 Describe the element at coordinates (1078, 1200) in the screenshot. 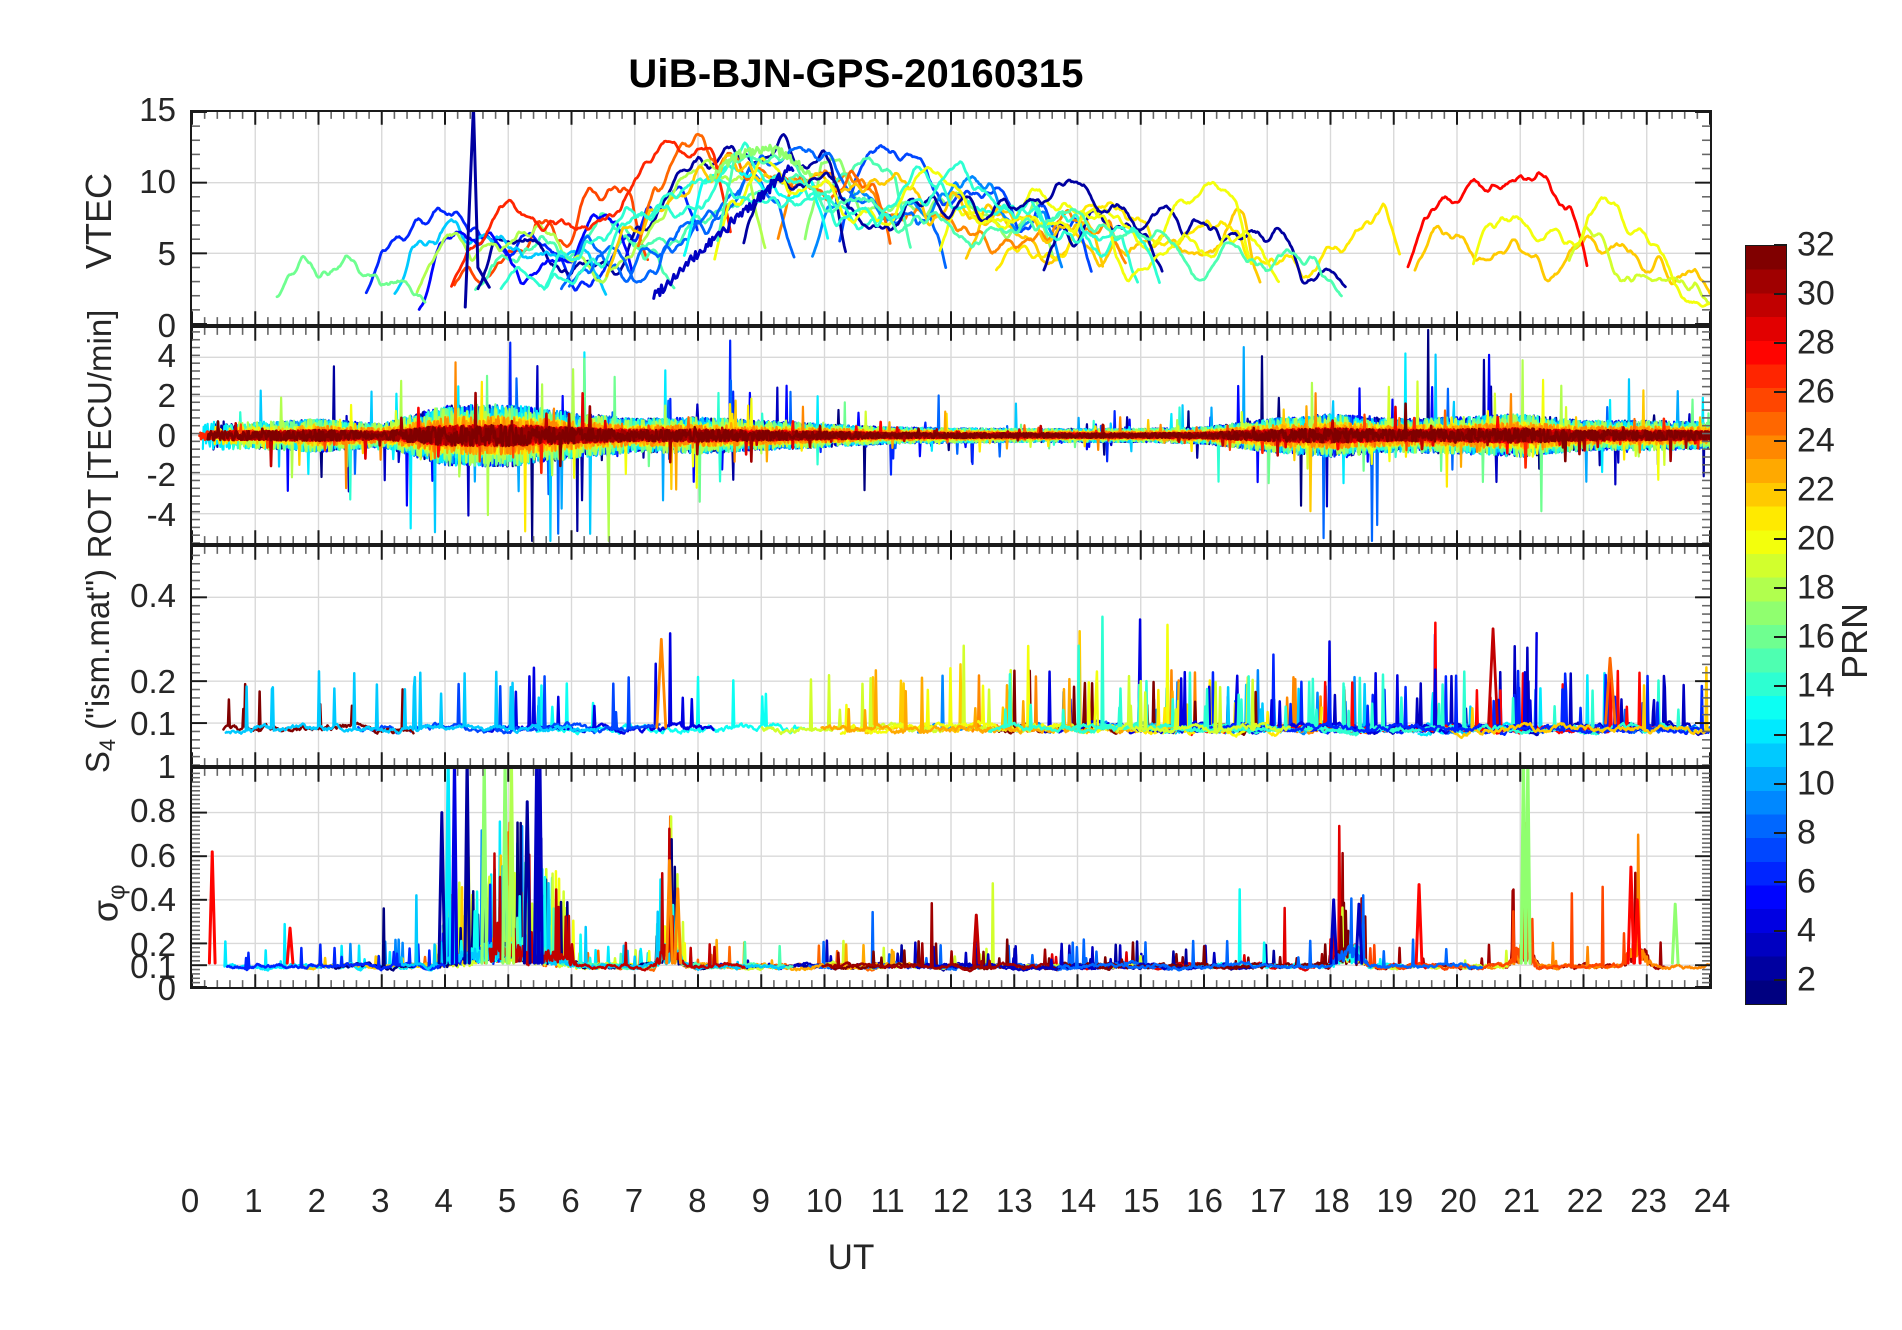

I see `x-tick-label: 14` at that location.